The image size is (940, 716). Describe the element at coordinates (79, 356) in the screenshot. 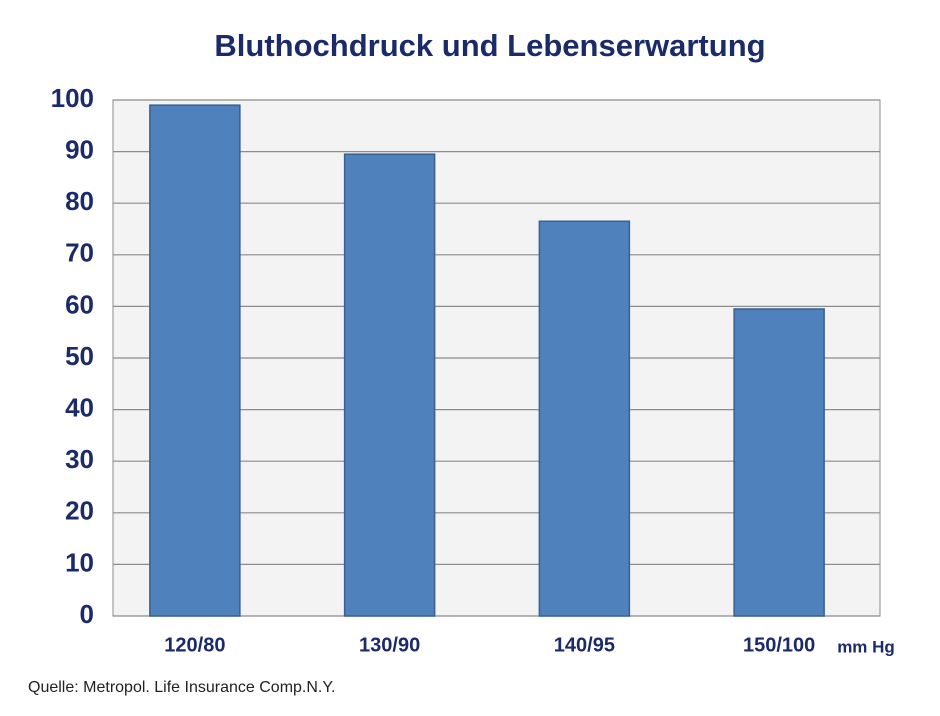

I see `y-tick-label: 50` at that location.